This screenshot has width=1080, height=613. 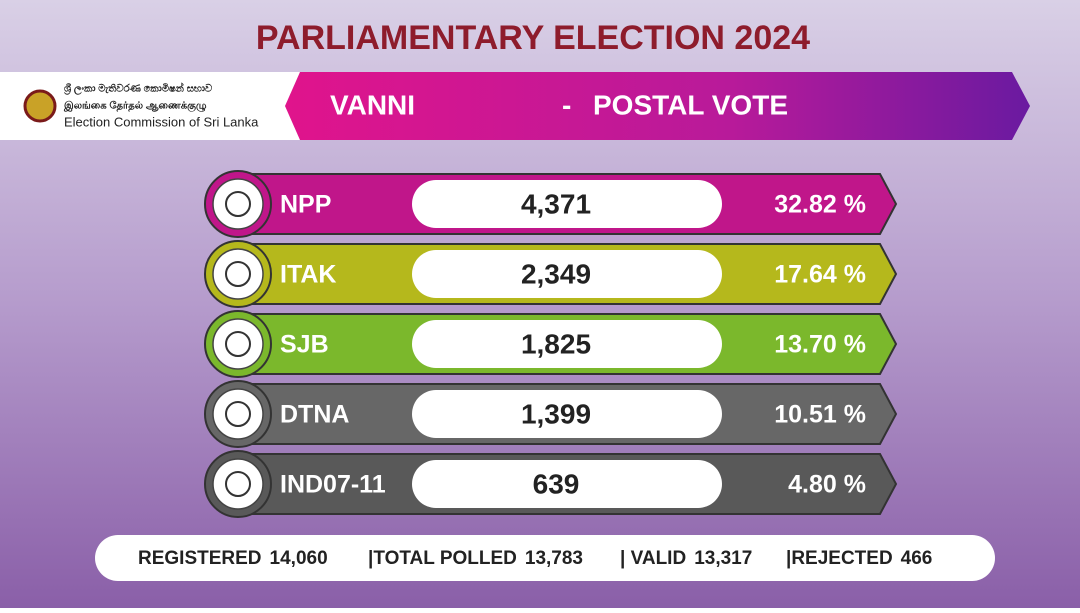 What do you see at coordinates (653, 558) in the screenshot?
I see `footer-label: | VALID` at bounding box center [653, 558].